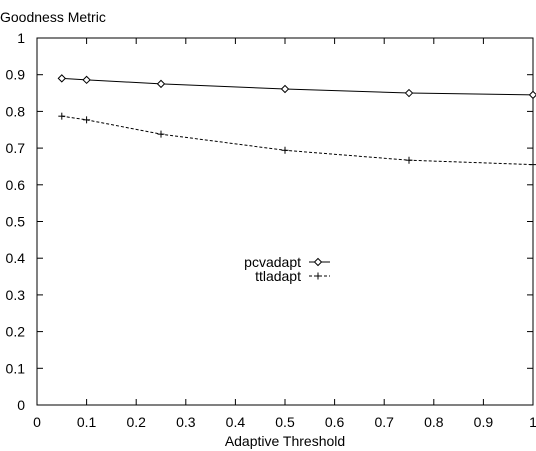 The width and height of the screenshot is (536, 451). I want to click on x-tick-label: 1, so click(532, 422).